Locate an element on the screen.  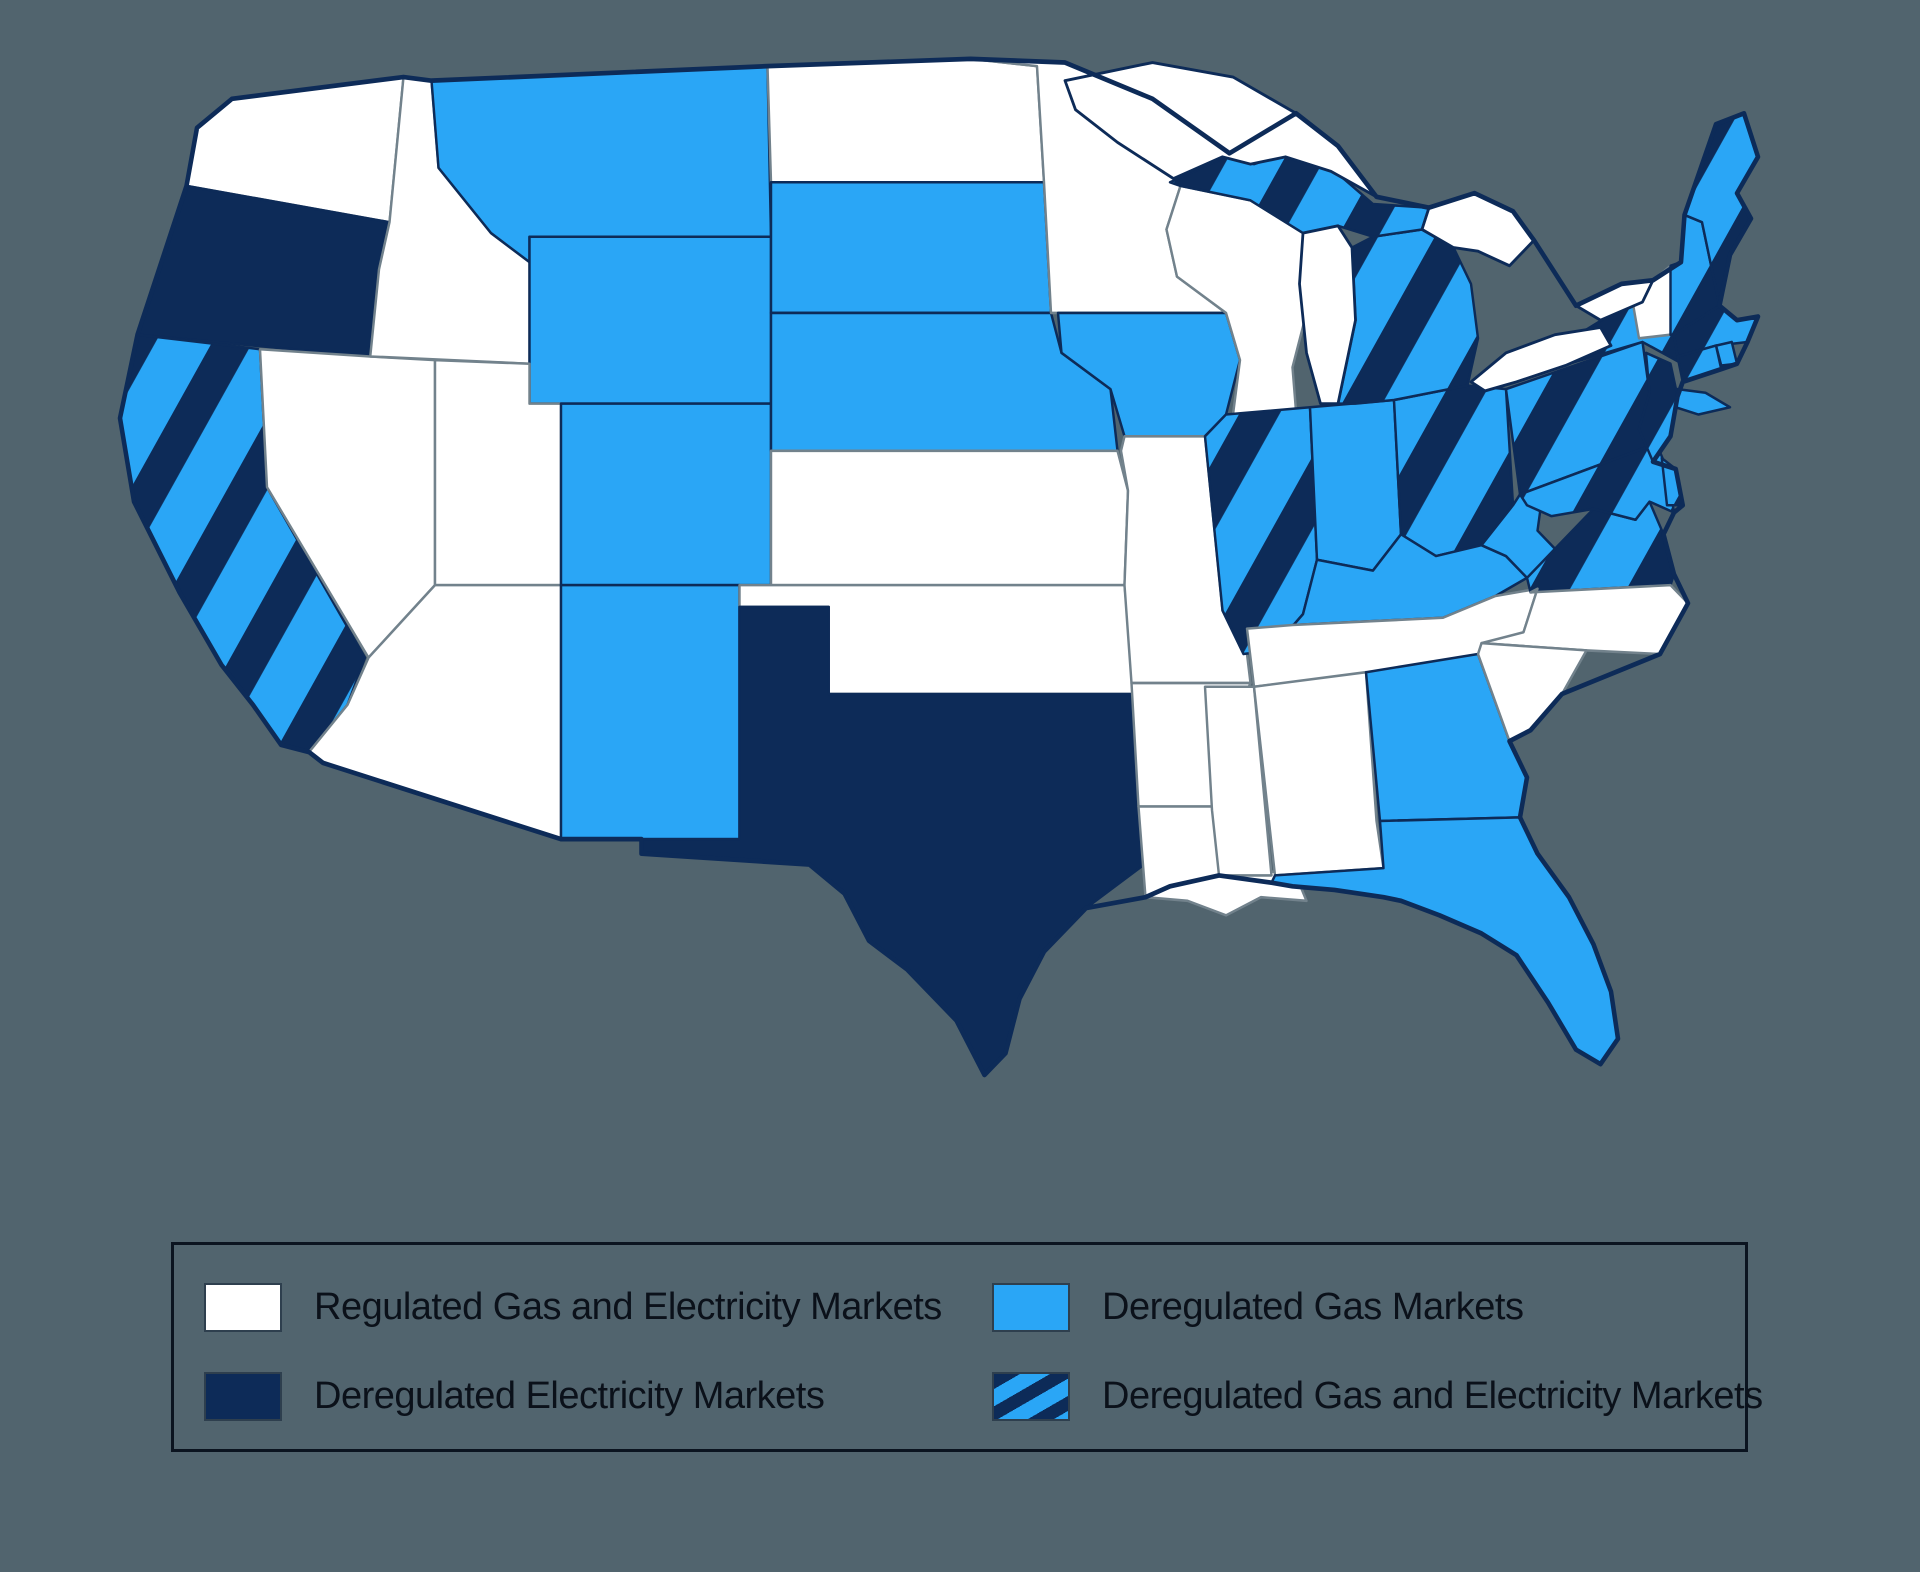
legend-item-deregulated-gas-electricity: Deregulated Gas and Electricity Markets is located at coordinates (1377, 1396).